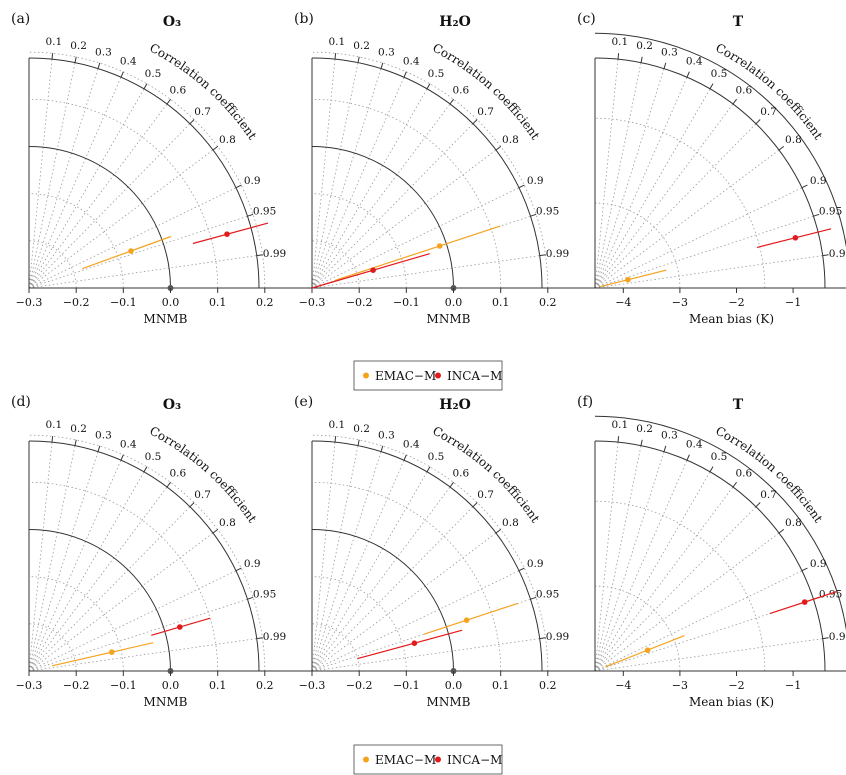 This screenshot has height=775, width=846. Describe the element at coordinates (336, 42) in the screenshot. I see `correlation-tick-label: 0.1` at that location.